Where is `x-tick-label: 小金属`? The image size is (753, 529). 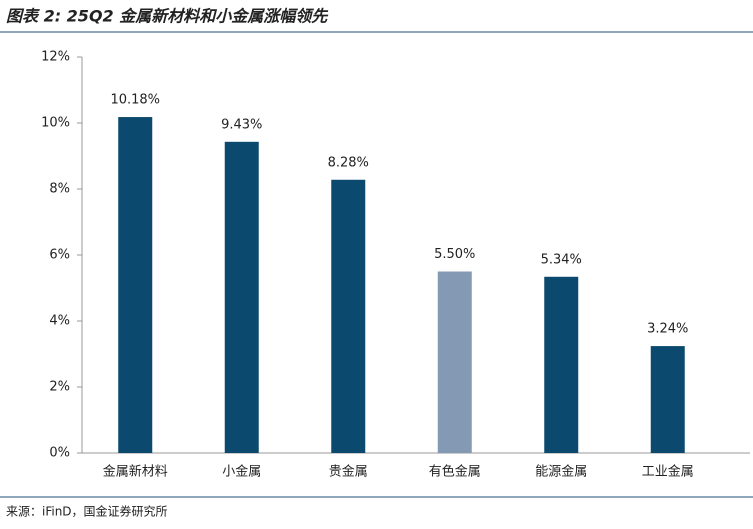 x-tick-label: 小金属 is located at coordinates (241, 472).